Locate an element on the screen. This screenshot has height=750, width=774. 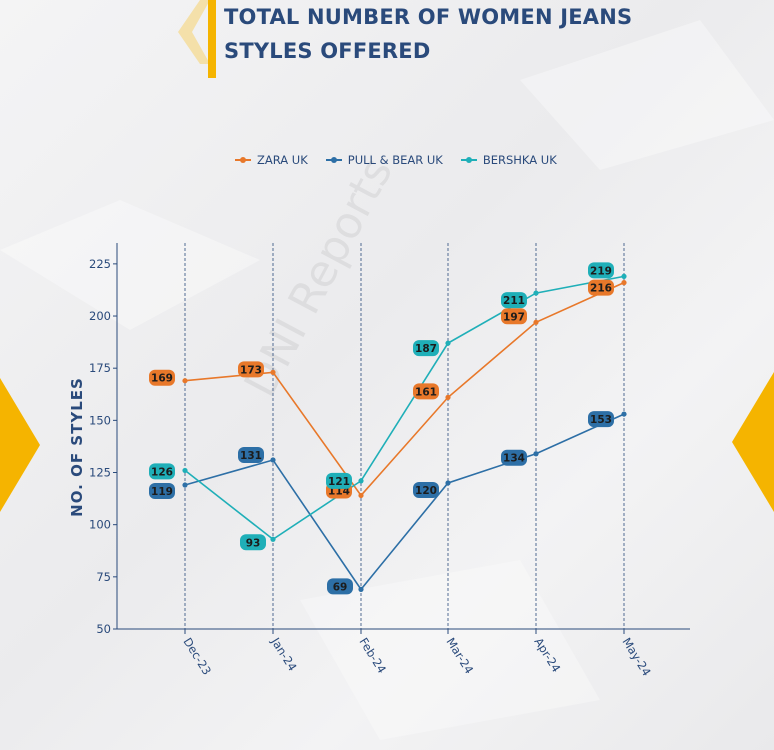
legend-swatch-zara is located at coordinates (243, 160).